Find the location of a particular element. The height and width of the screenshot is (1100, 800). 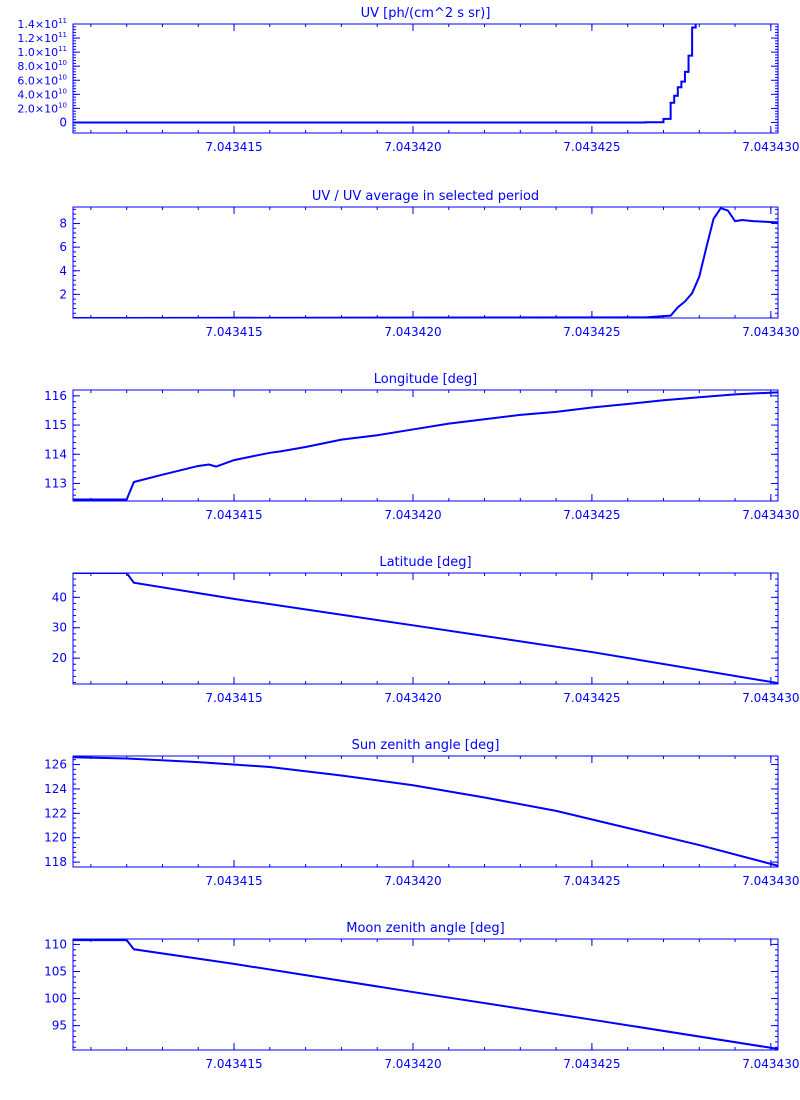

y-tick-label: 6 is located at coordinates (63, 247).